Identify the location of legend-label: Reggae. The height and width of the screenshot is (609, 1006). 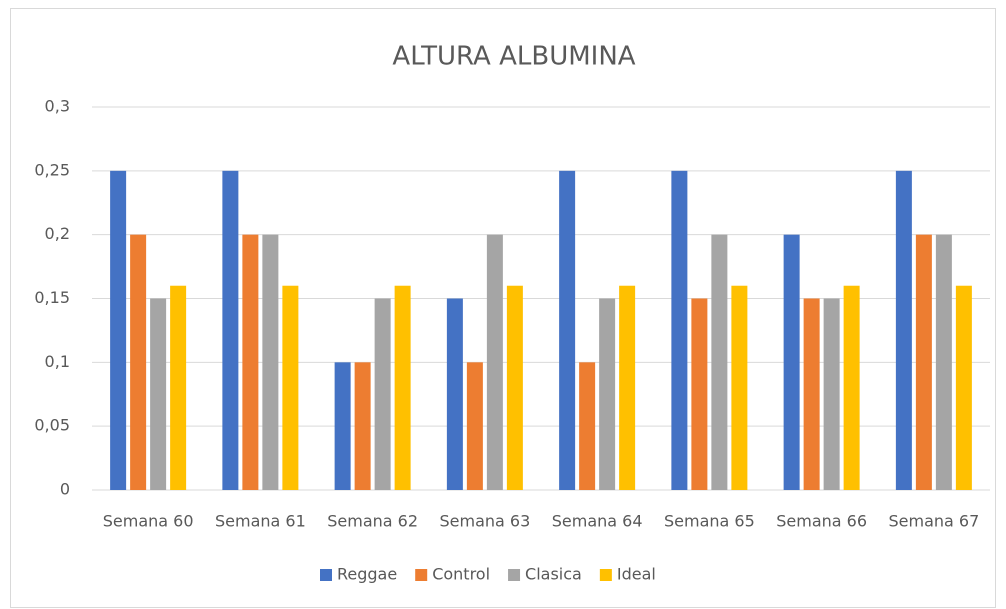
(367, 574).